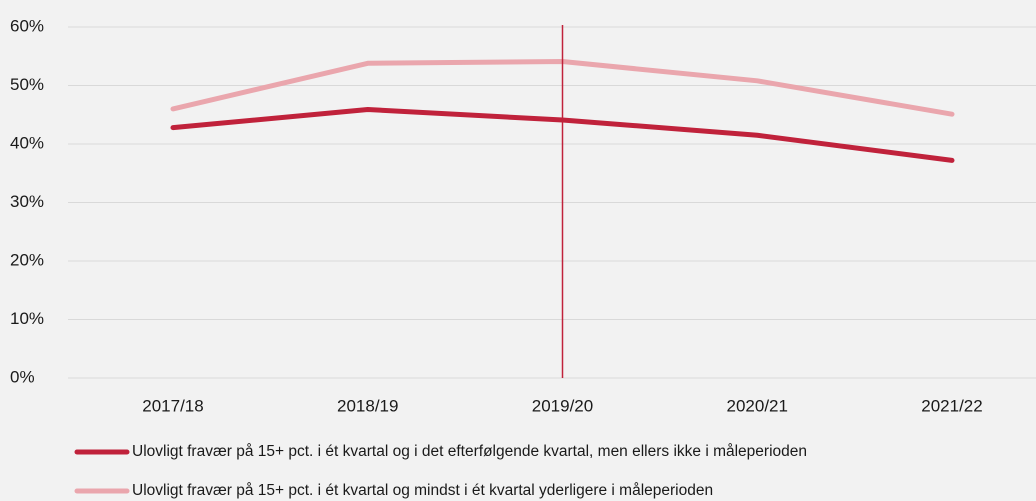  I want to click on x-tick-label: 2017/18, so click(172, 405).